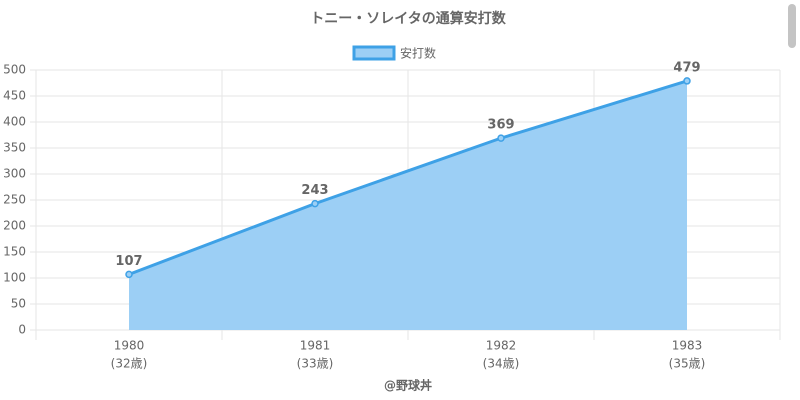  What do you see at coordinates (501, 346) in the screenshot?
I see `x-tick-label: 1982` at bounding box center [501, 346].